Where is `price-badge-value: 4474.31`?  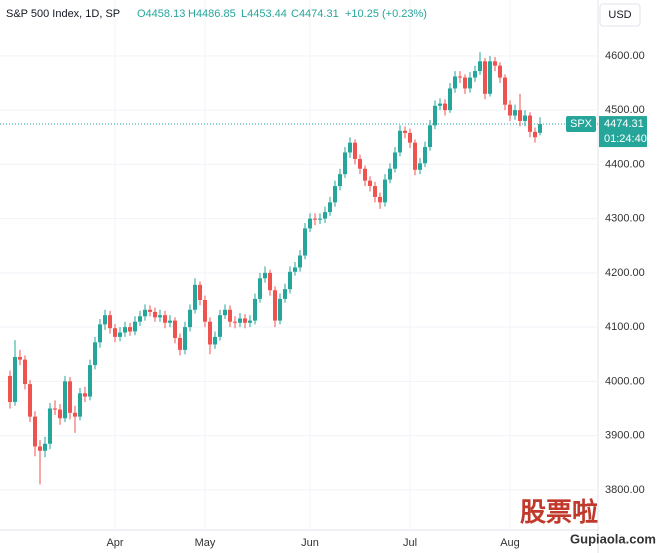
price-badge-value: 4474.31 is located at coordinates (624, 124).